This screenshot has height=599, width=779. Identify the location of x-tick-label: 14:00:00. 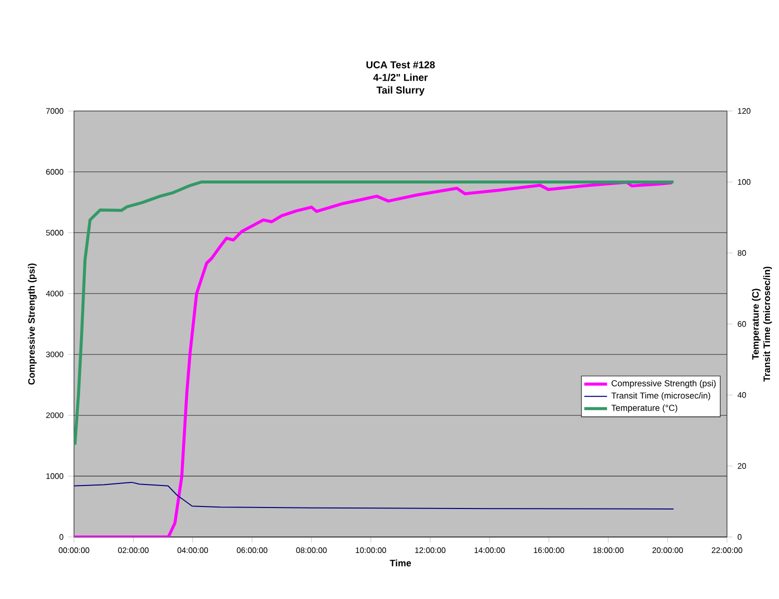
(489, 550).